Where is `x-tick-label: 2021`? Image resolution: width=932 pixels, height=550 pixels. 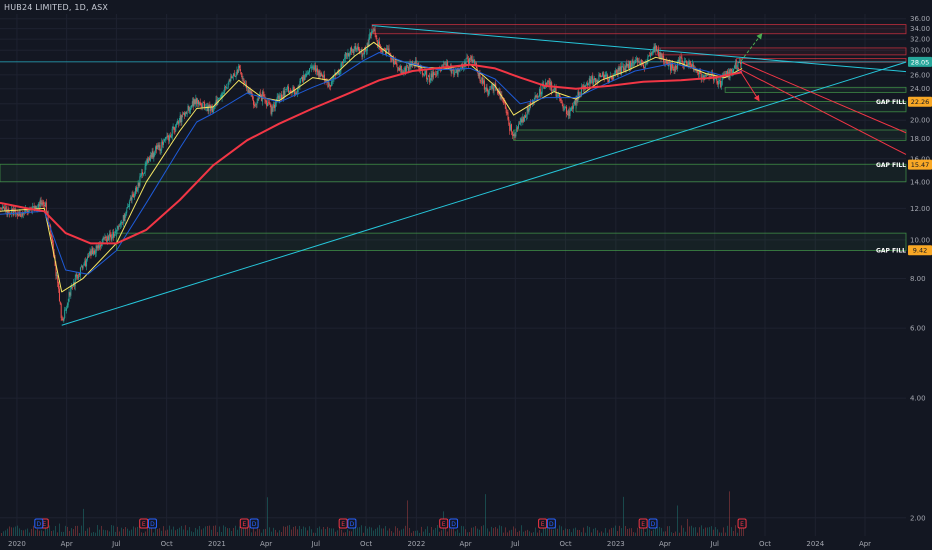 x-tick-label: 2021 is located at coordinates (217, 544).